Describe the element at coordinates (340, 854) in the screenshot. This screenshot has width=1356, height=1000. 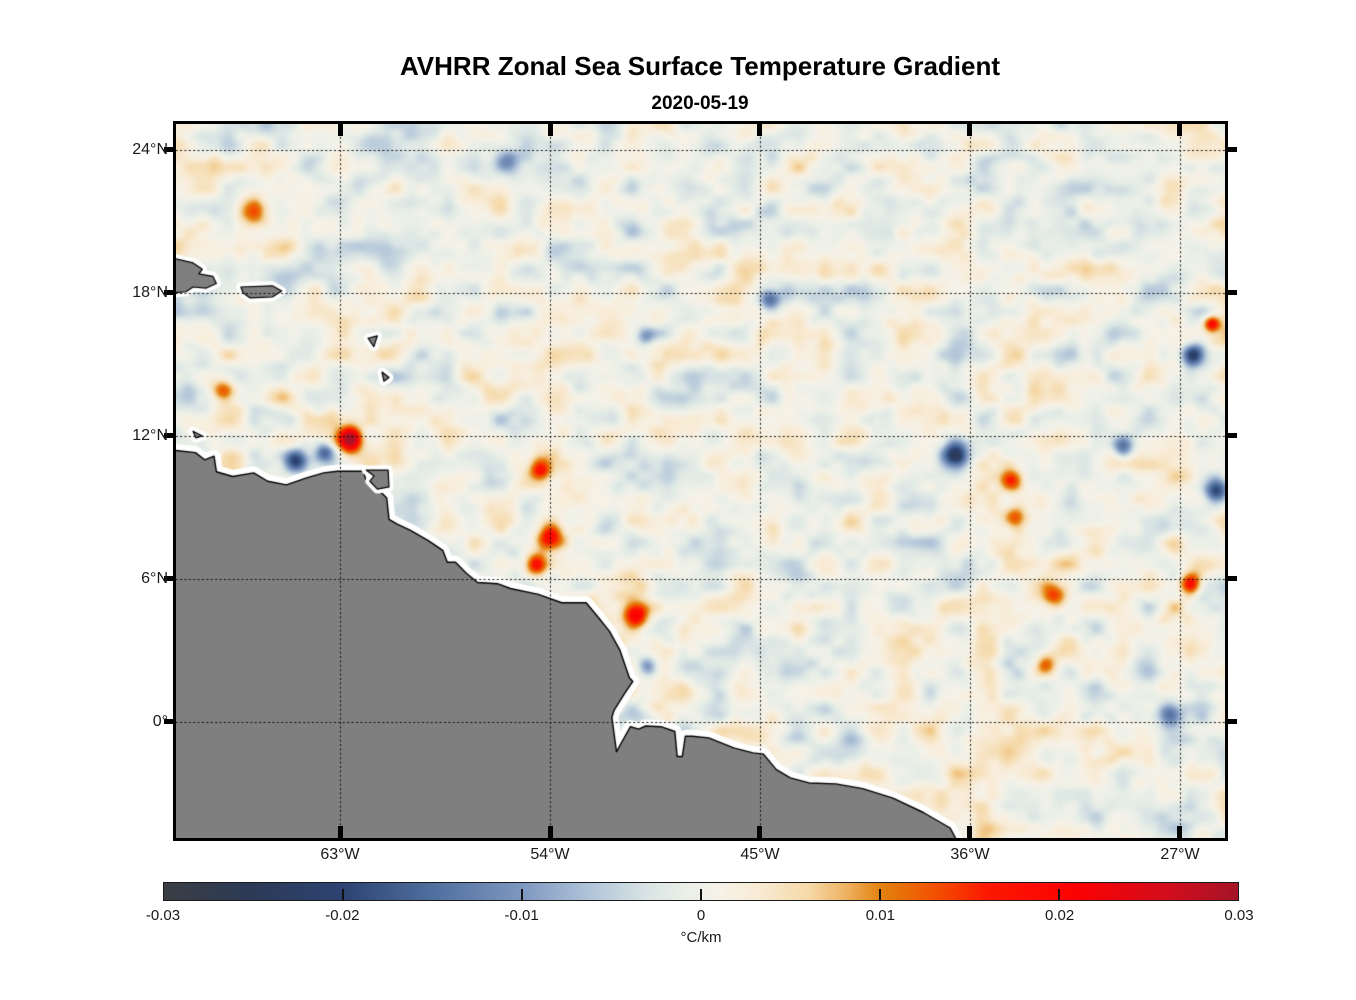
I see `x-tick-label: 63°W` at that location.